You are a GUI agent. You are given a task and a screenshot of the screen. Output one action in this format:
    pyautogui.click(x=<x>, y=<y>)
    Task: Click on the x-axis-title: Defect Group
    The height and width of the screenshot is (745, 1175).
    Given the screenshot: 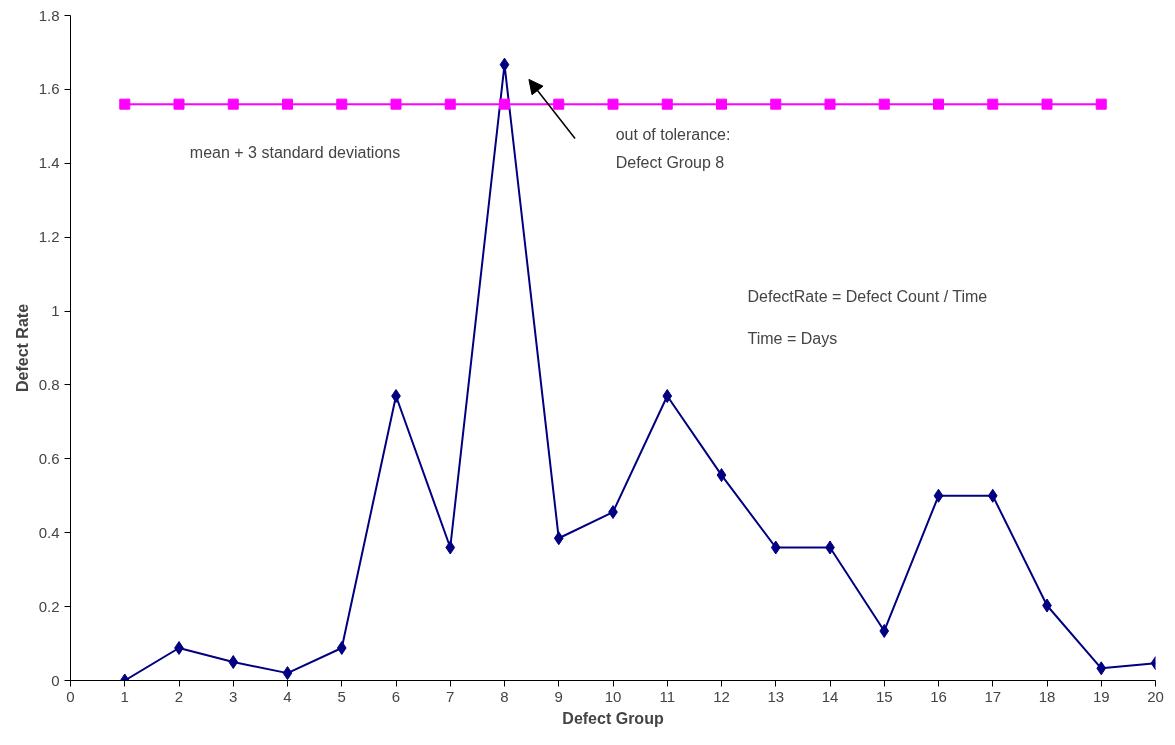 What is the action you would take?
    pyautogui.click(x=613, y=718)
    